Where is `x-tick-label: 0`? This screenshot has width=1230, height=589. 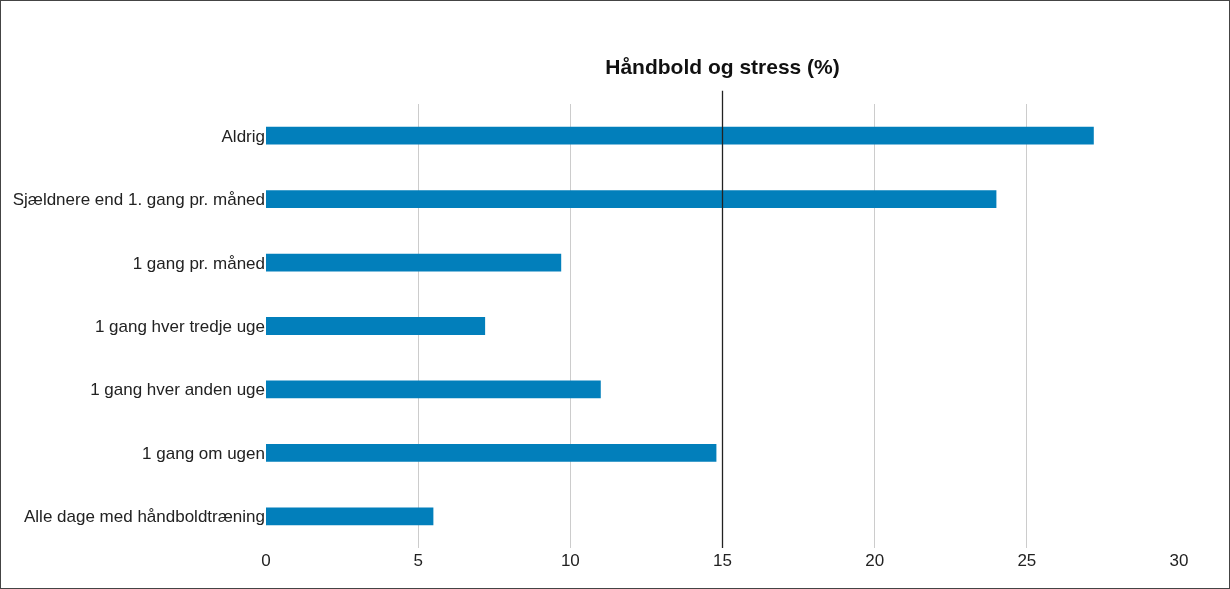
x-tick-label: 0 is located at coordinates (266, 560).